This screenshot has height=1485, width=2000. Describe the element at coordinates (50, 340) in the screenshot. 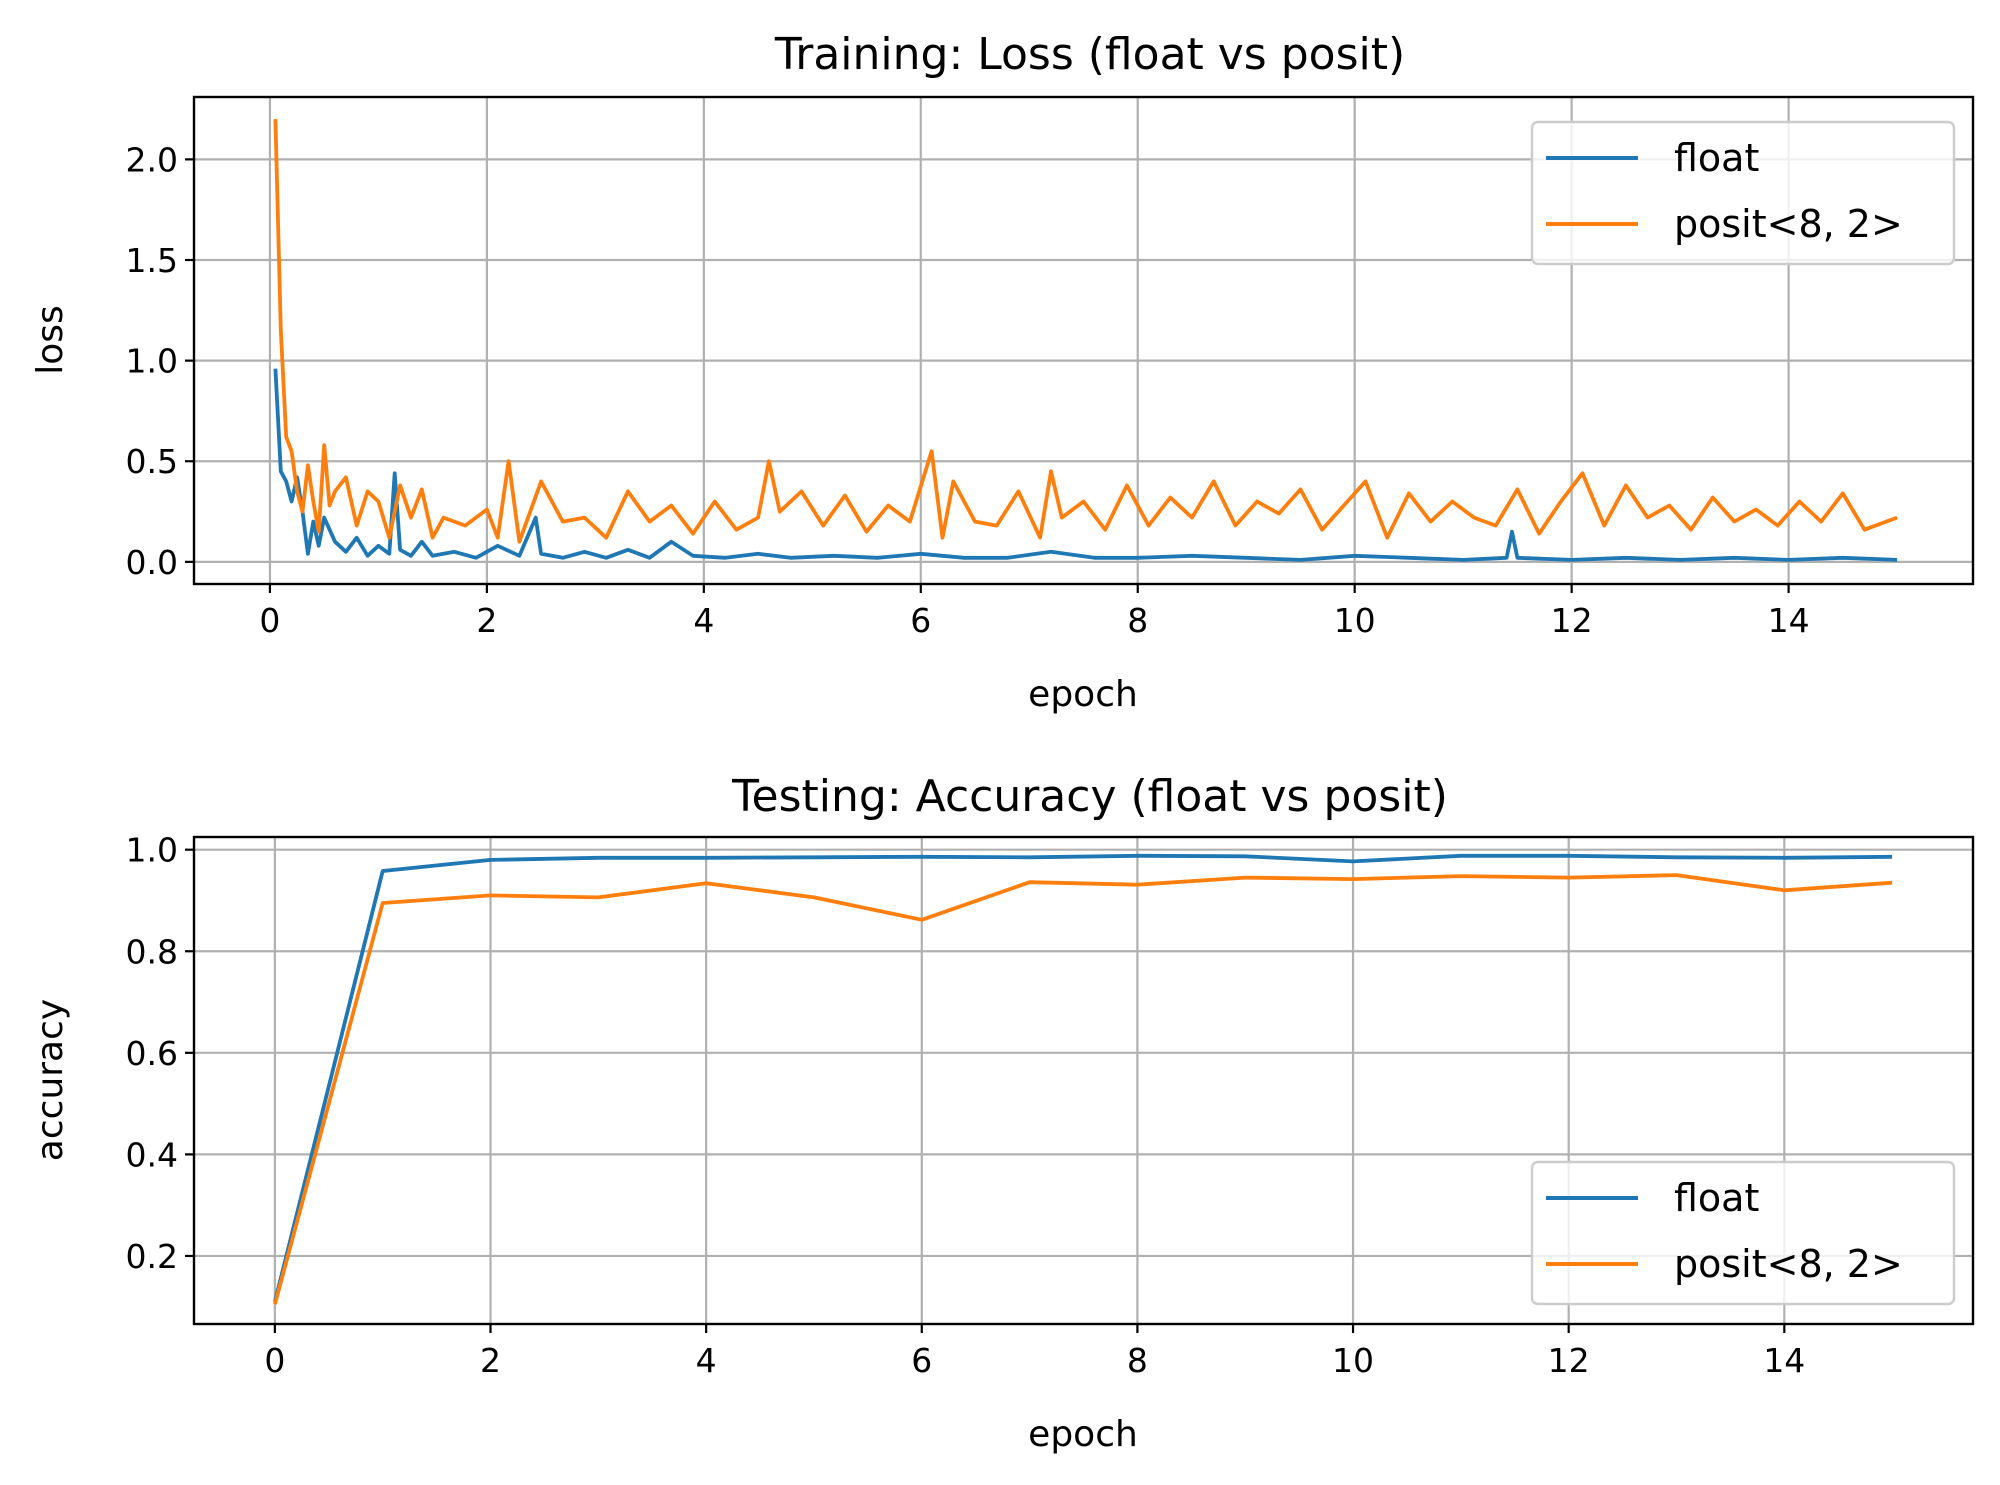

I see `loss-chart-ylabel: loss` at that location.